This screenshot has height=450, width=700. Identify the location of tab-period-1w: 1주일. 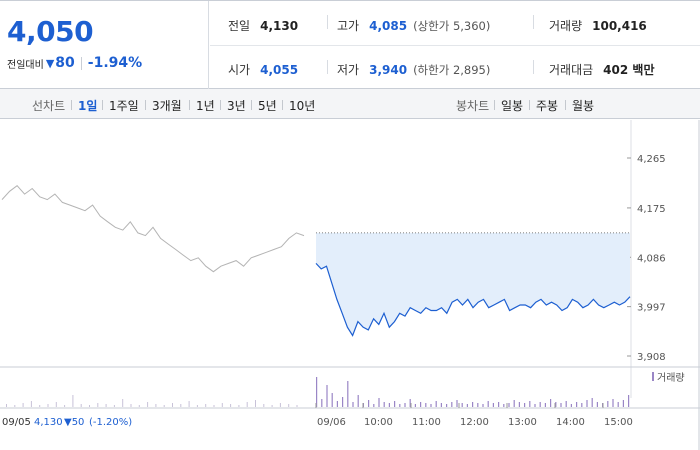
(124, 106).